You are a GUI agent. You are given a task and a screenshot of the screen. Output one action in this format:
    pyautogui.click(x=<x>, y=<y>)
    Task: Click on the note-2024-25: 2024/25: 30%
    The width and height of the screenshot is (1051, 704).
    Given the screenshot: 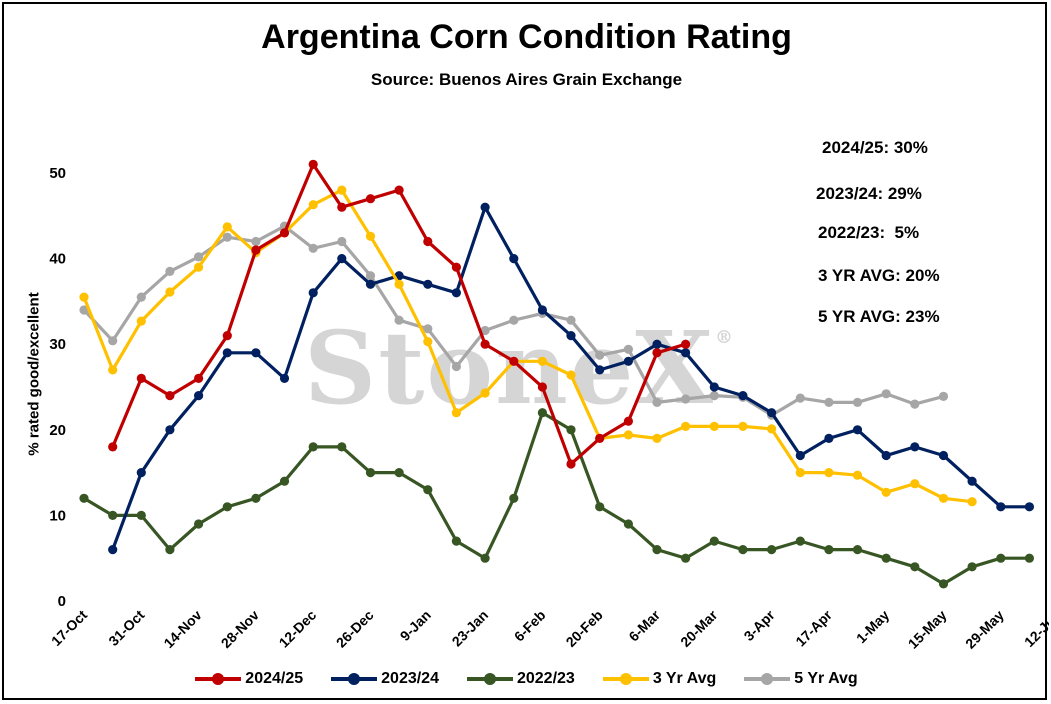 What is the action you would take?
    pyautogui.click(x=875, y=147)
    